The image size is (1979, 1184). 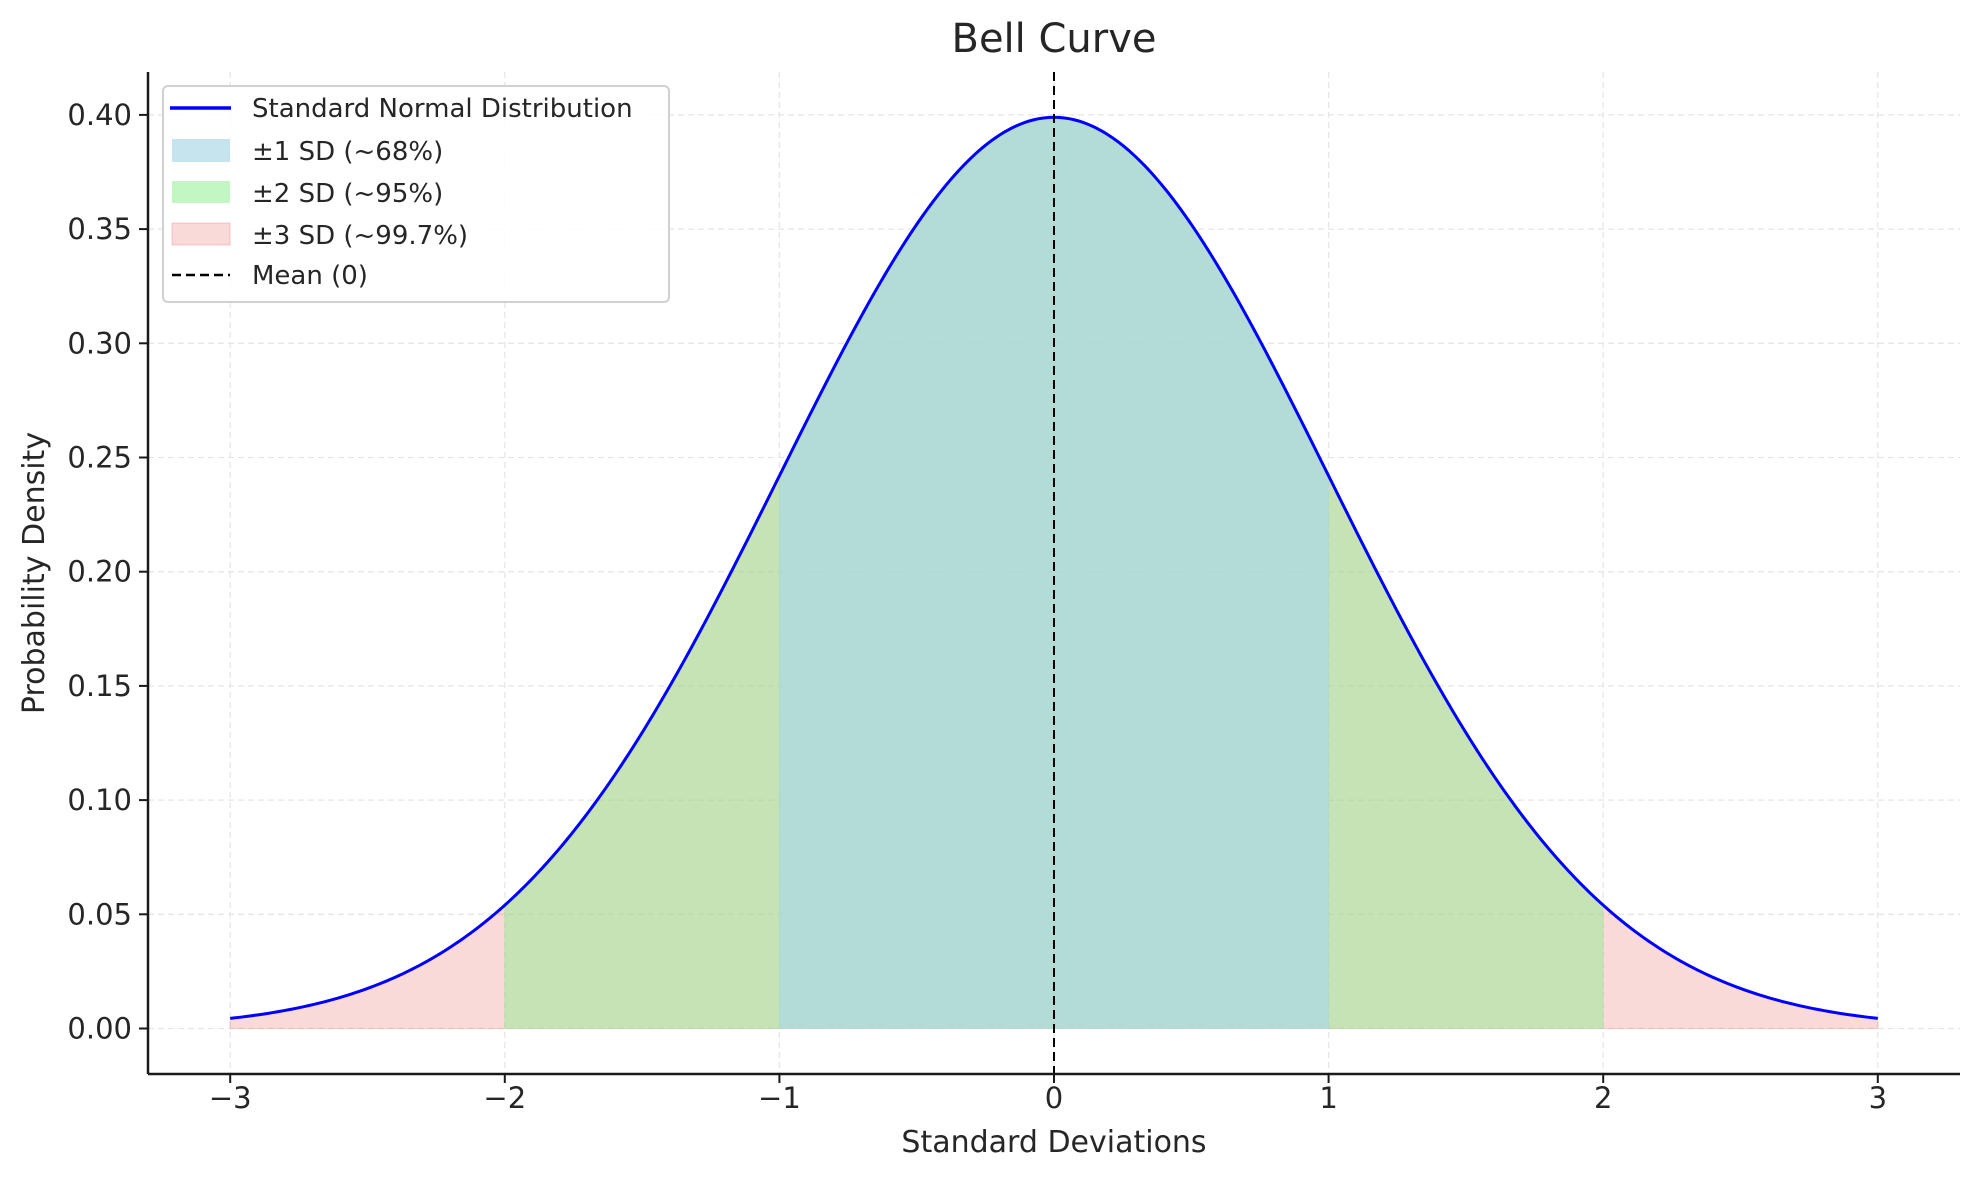 I want to click on legend-box, so click(x=416, y=194).